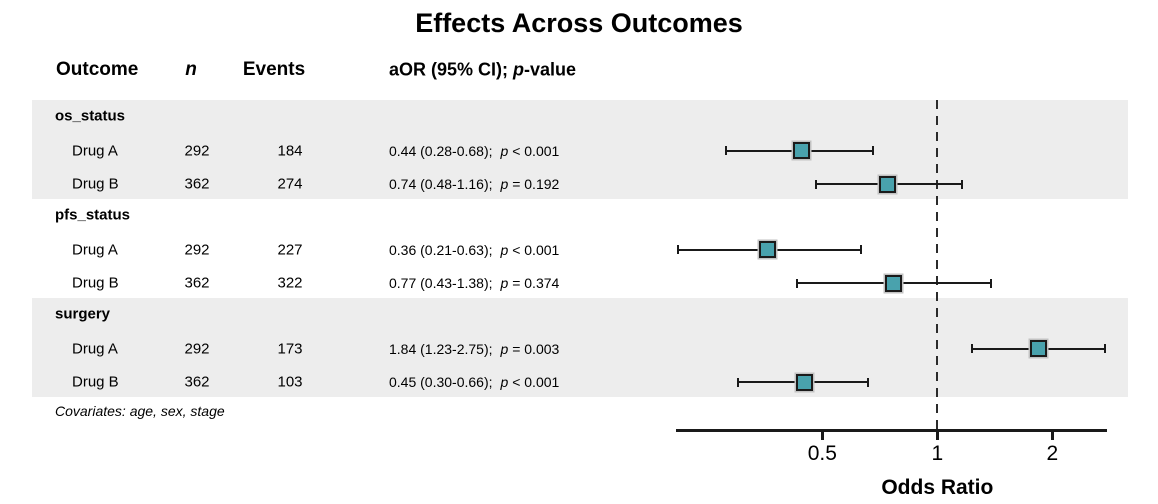 The height and width of the screenshot is (504, 1158). I want to click on row-events: 103, so click(290, 382).